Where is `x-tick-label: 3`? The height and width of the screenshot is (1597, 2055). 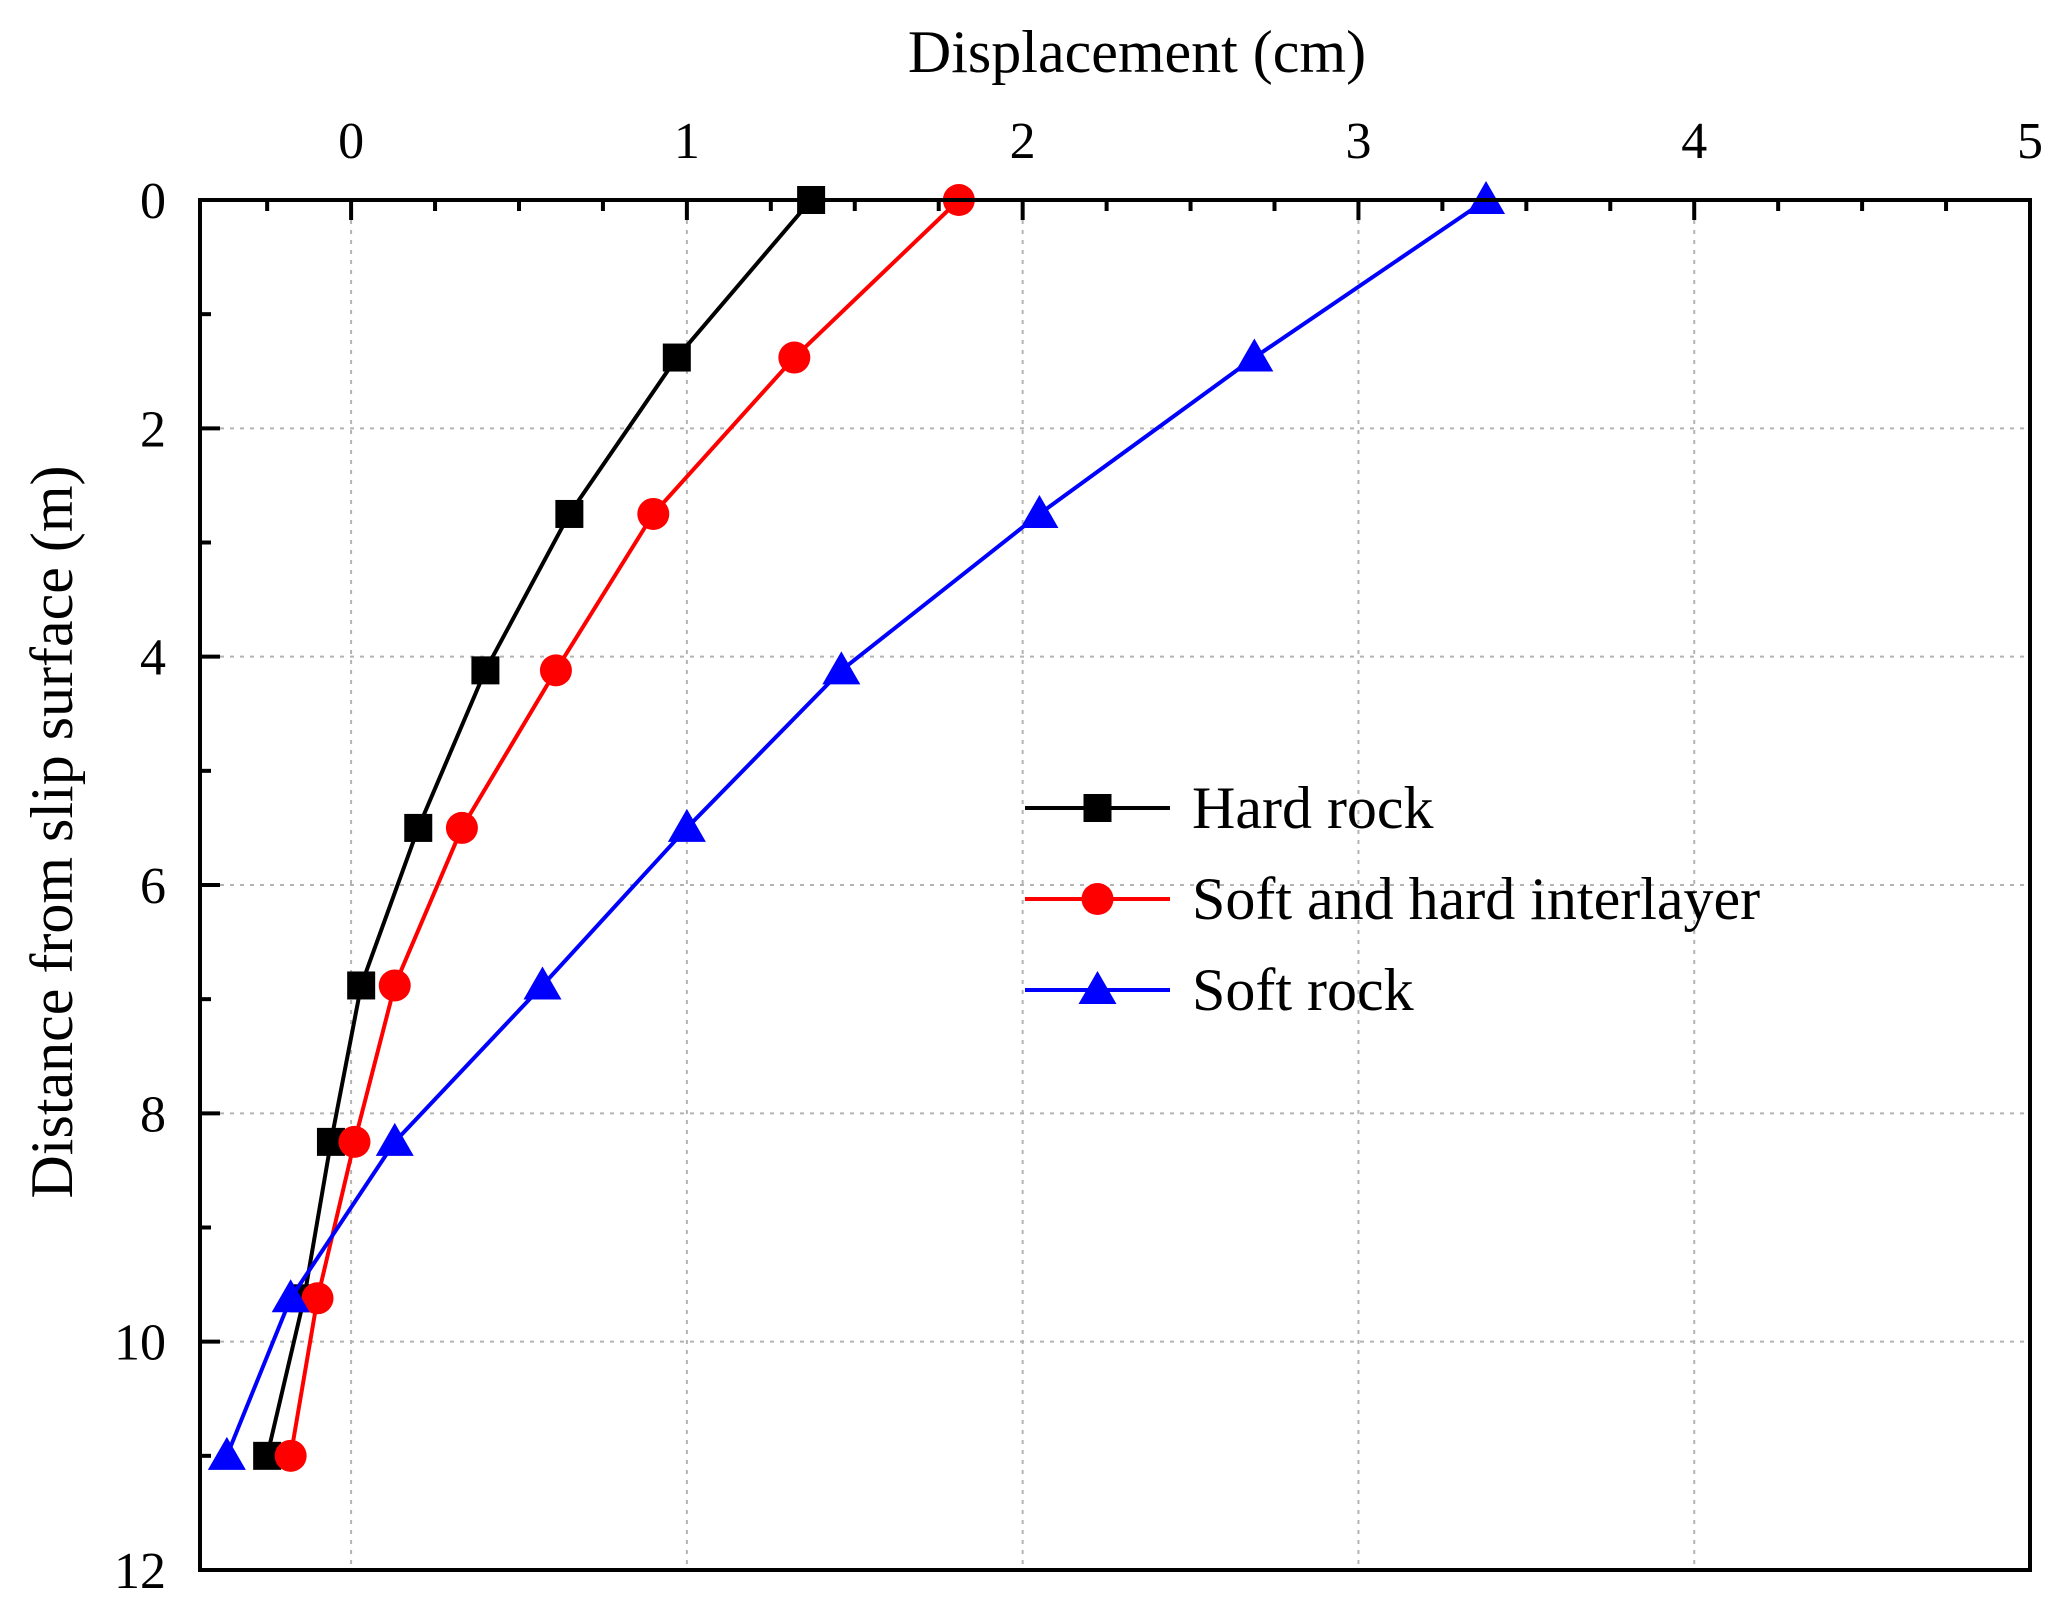
x-tick-label: 3 is located at coordinates (1358, 141).